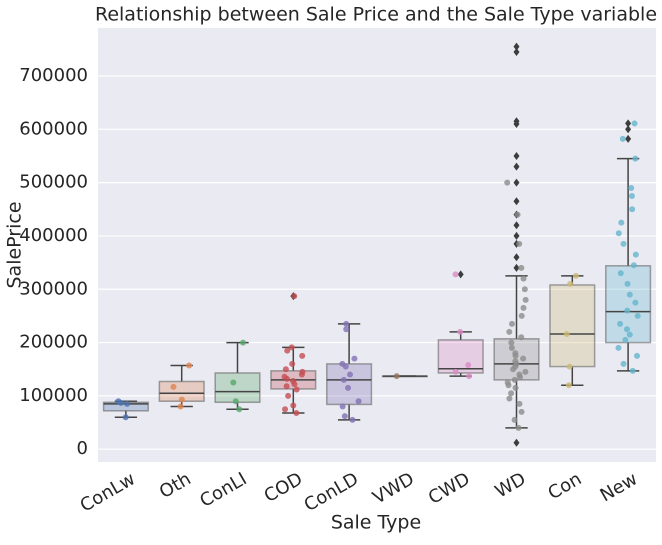 The width and height of the screenshot is (662, 545). I want to click on y-axis-label: SalePrice, so click(15, 244).